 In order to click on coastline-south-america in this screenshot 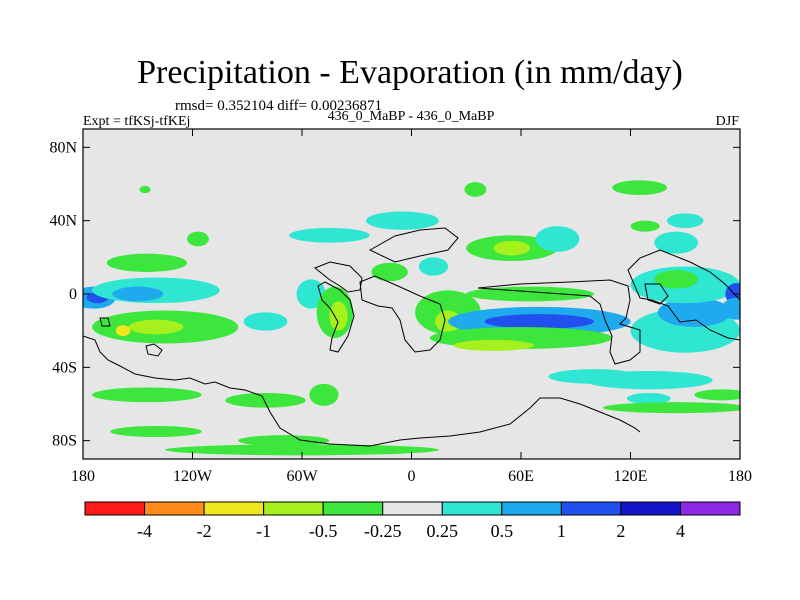, I will do `click(336, 317)`.